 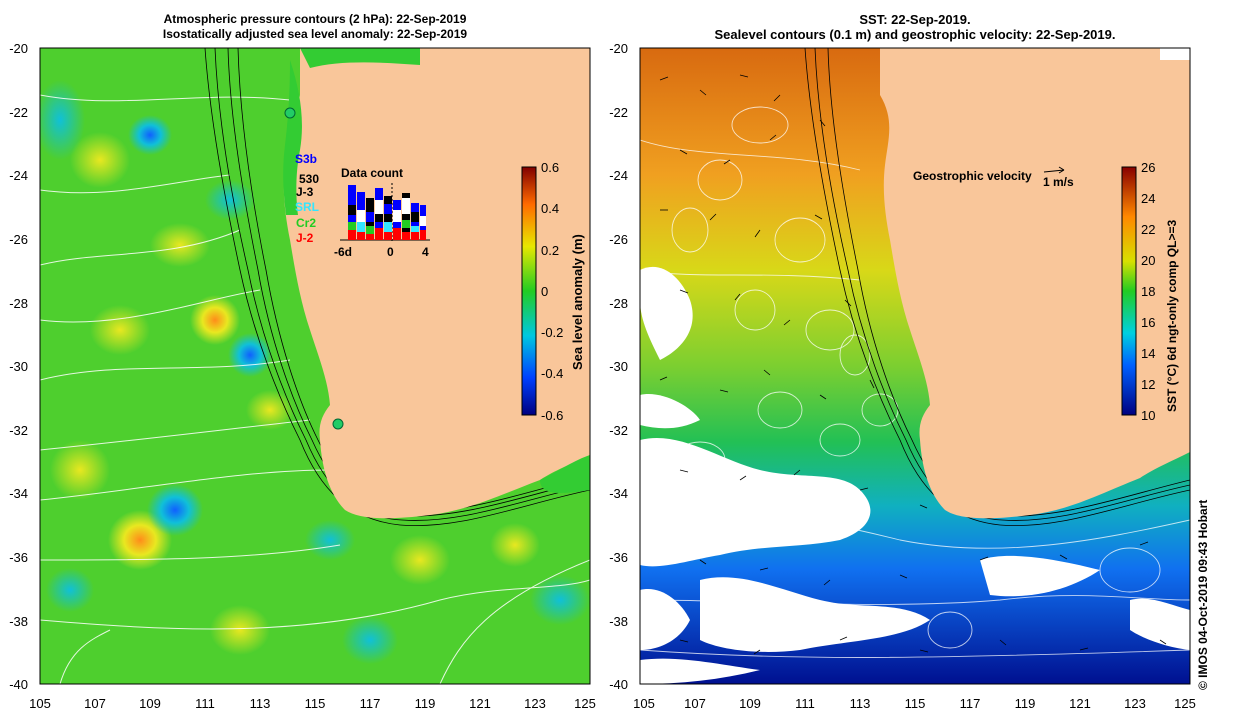 What do you see at coordinates (1054, 170) in the screenshot?
I see `velocity-scale-arrow` at bounding box center [1054, 170].